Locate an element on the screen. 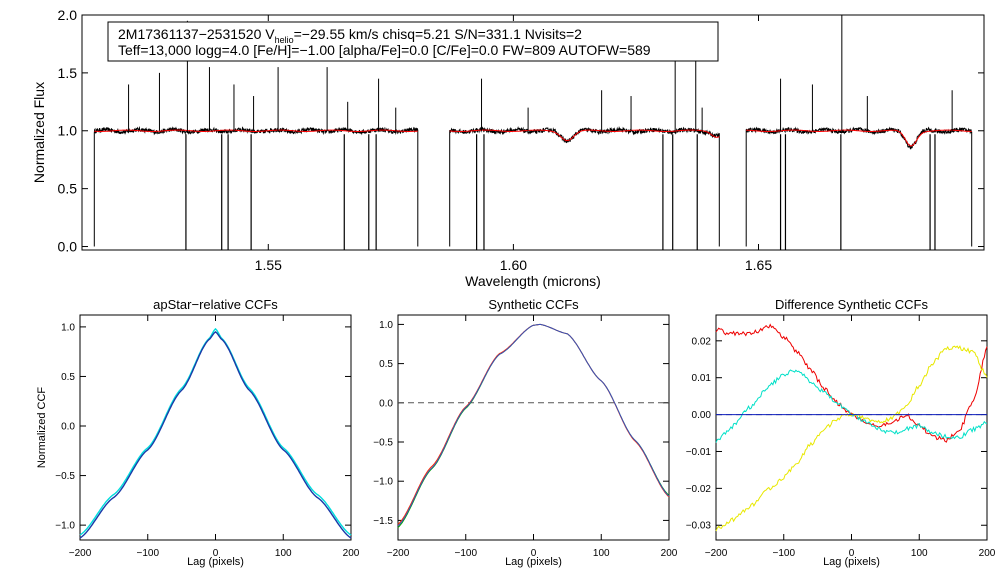 This screenshot has height=576, width=1008. y-tick-label: 2.0 is located at coordinates (68, 15).